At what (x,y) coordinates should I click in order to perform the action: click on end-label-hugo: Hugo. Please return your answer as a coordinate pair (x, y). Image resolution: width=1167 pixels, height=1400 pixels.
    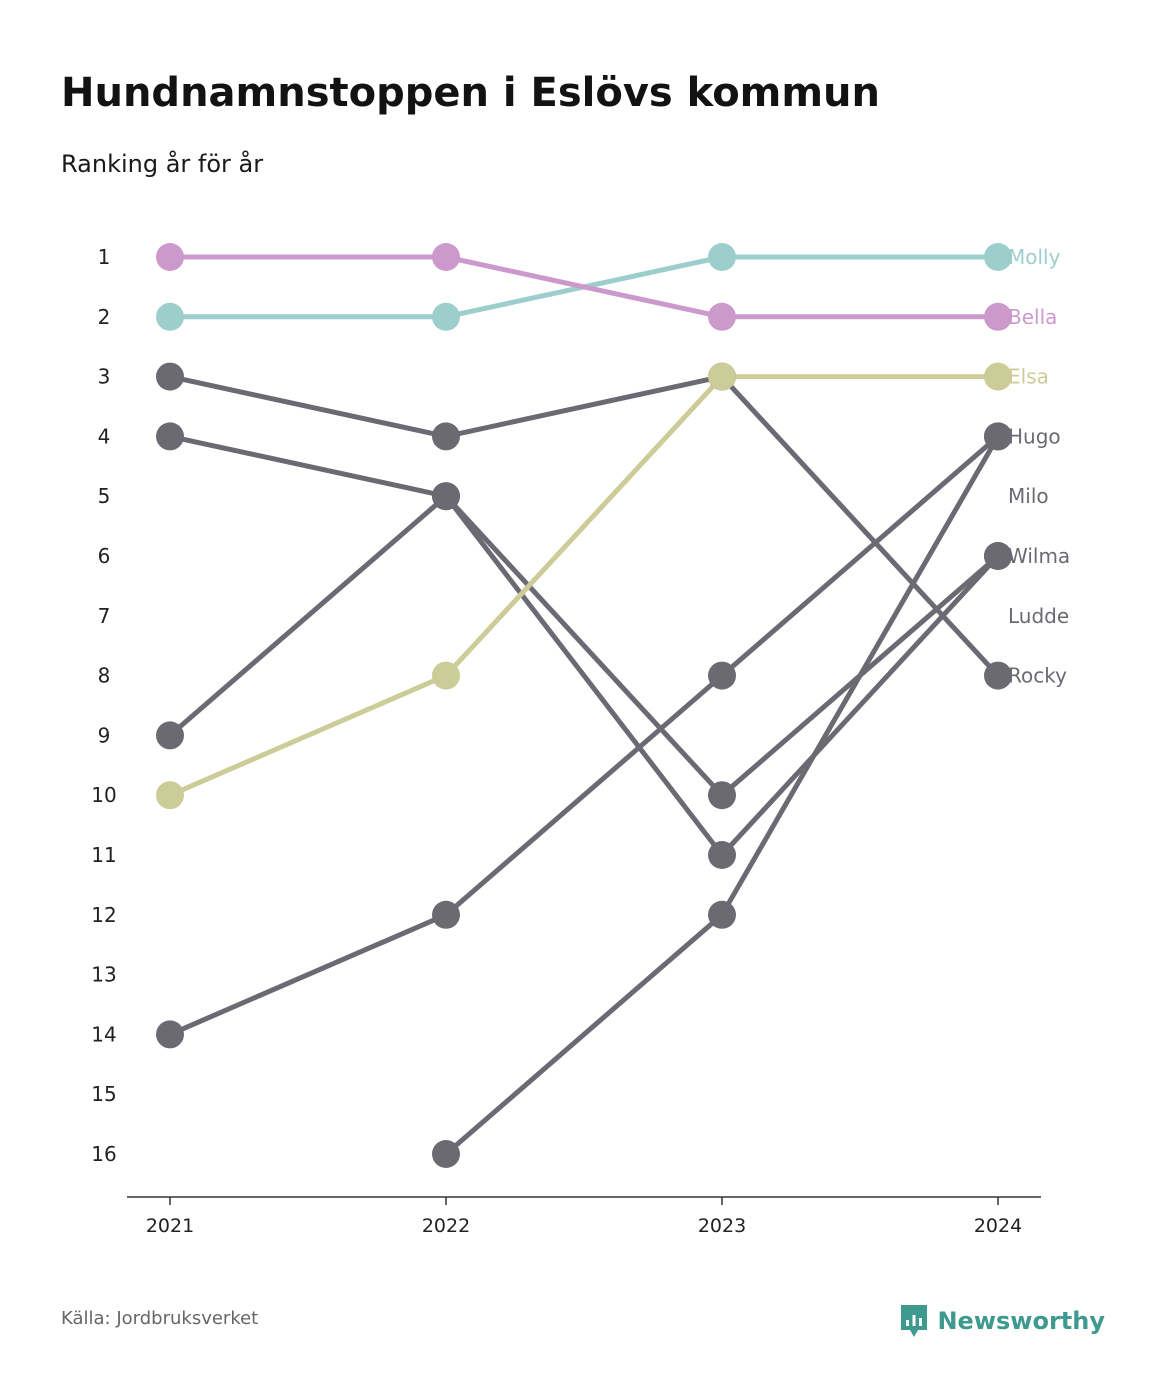
    Looking at the image, I should click on (1034, 436).